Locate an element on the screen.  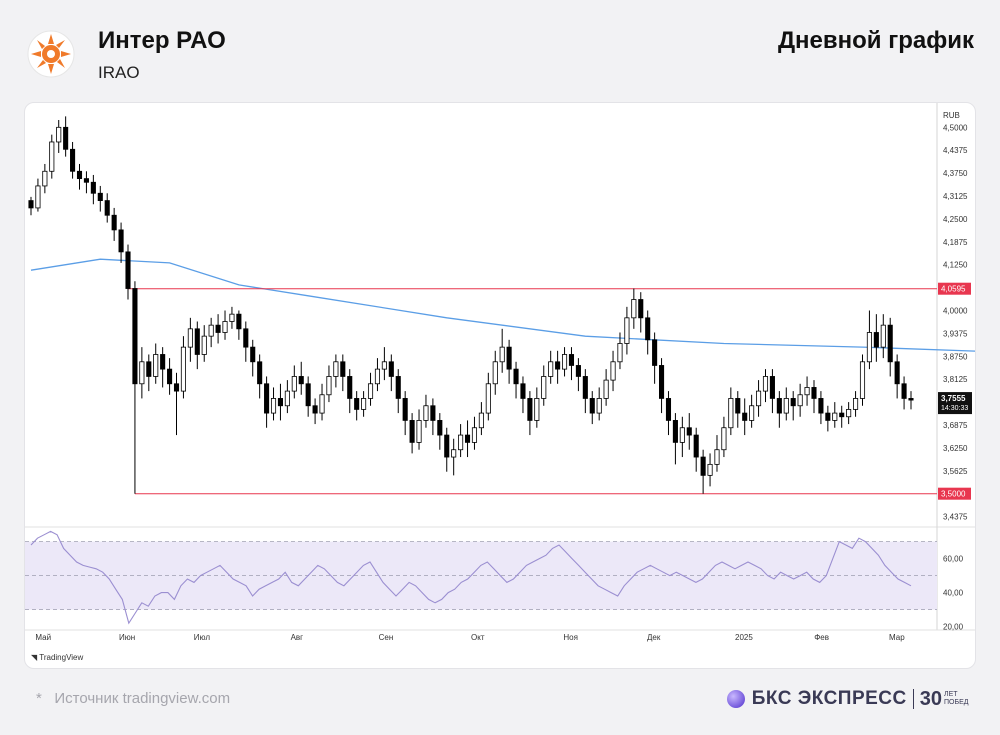
source-text: Источник tradingview.com is located at coordinates (142, 698).